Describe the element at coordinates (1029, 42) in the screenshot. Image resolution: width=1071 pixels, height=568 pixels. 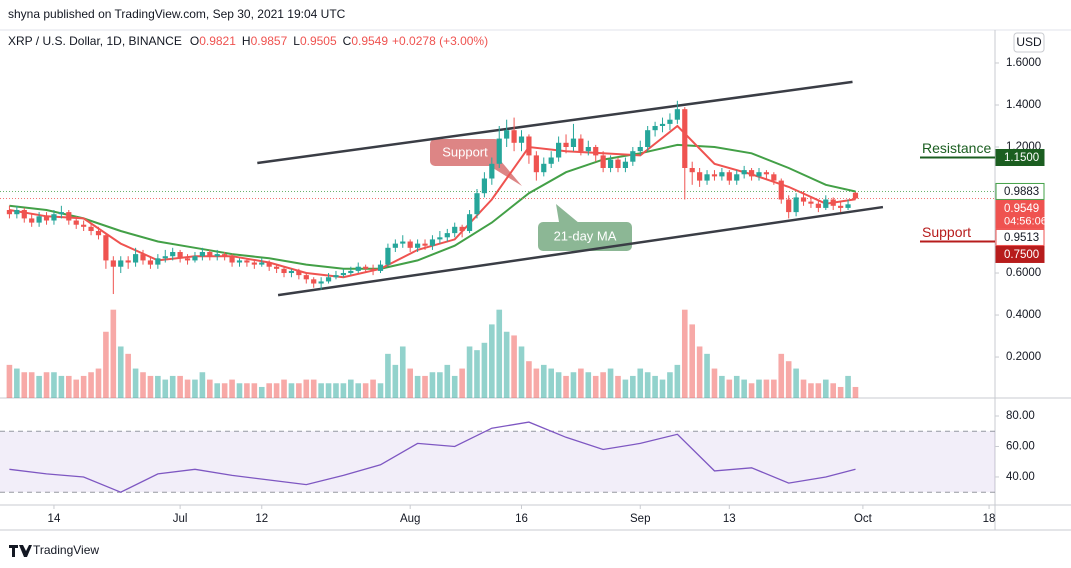
I see `currency-box` at that location.